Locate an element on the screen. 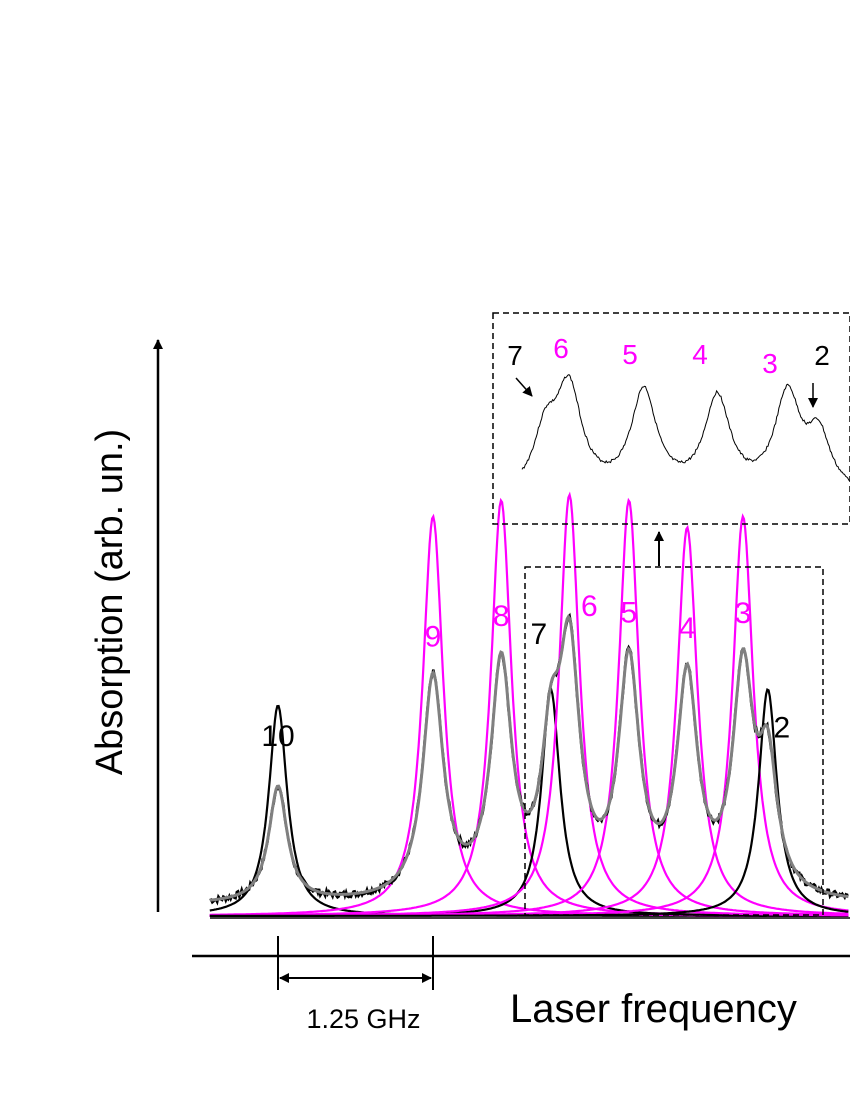 This screenshot has height=1100, width=850. peak-label-10: 10 is located at coordinates (277, 736).